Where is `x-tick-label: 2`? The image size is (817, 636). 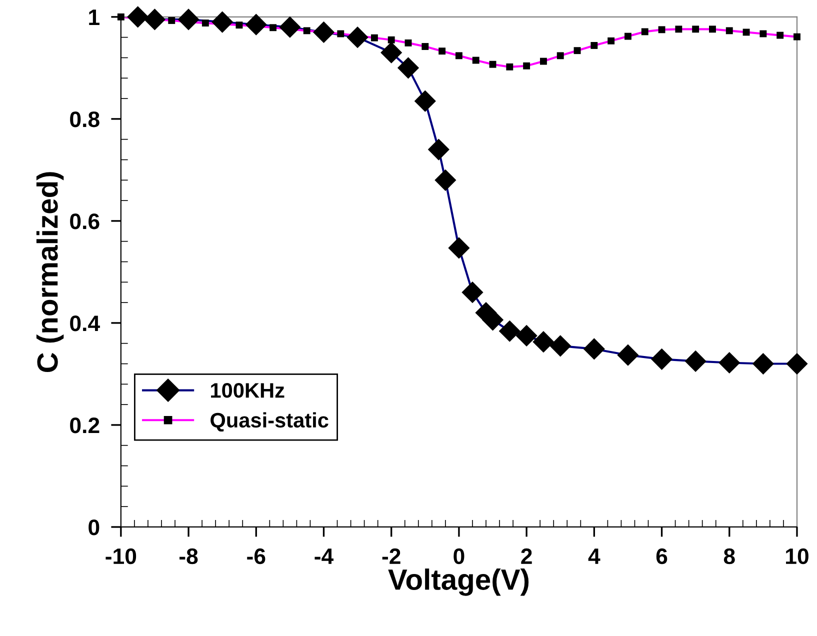
x-tick-label: 2 is located at coordinates (526, 556).